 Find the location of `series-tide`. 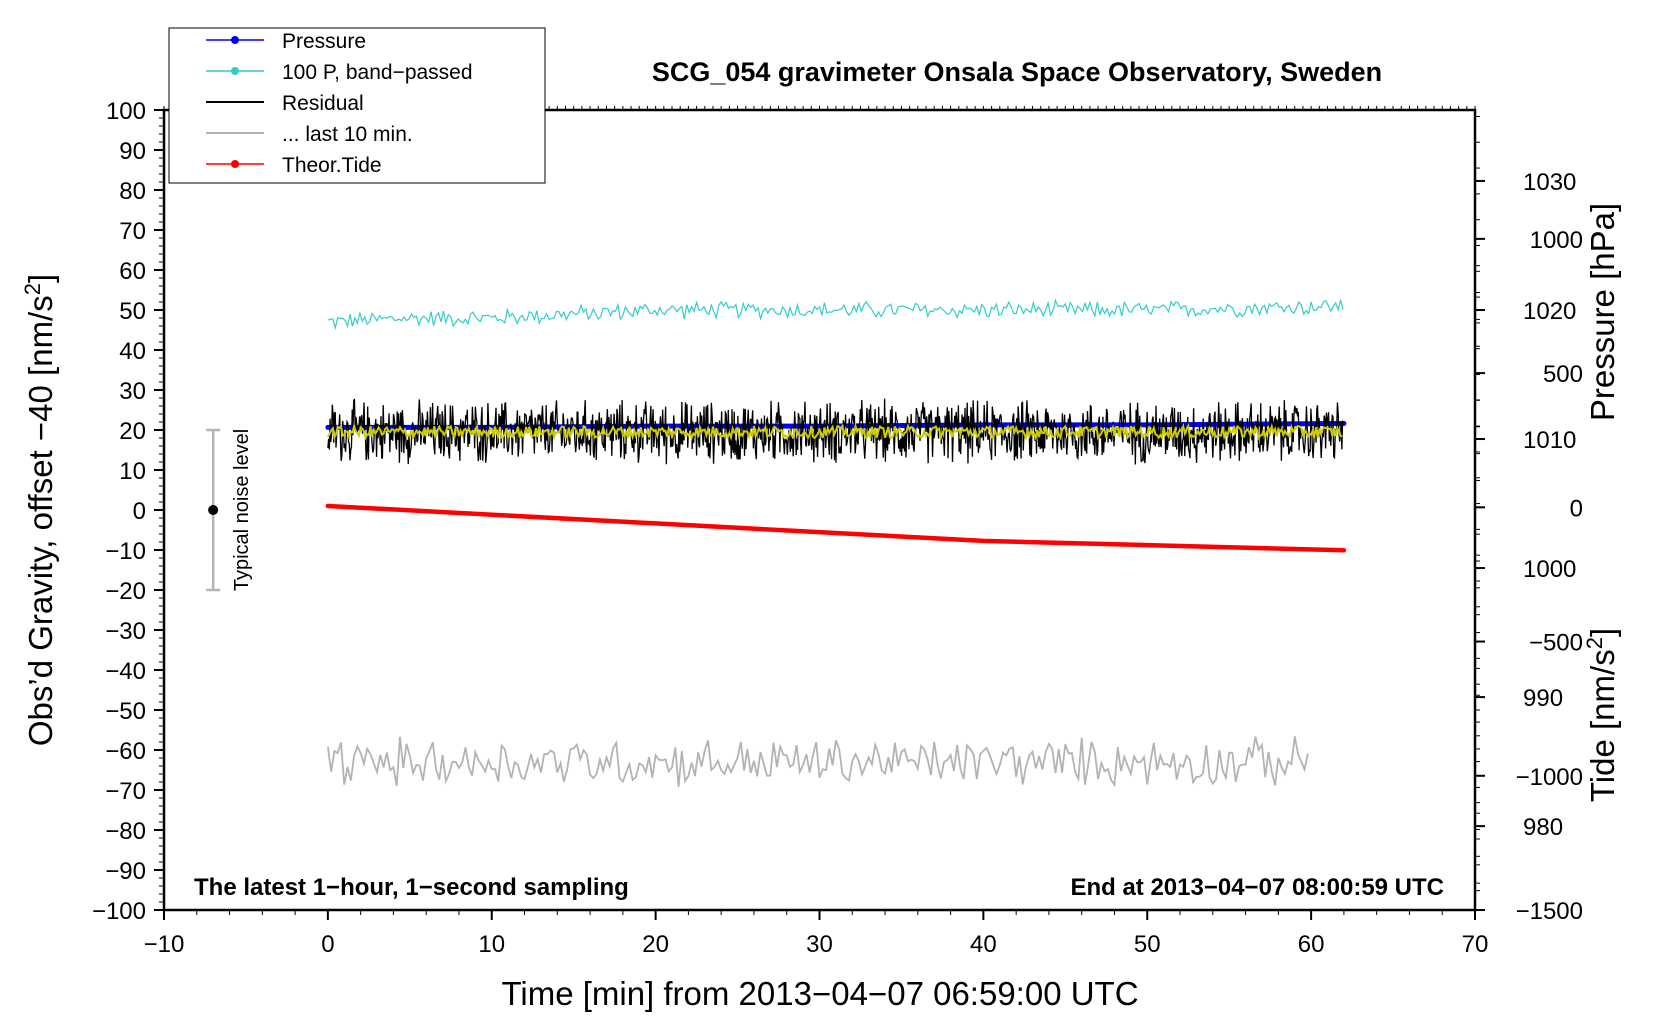

series-tide is located at coordinates (836, 528).